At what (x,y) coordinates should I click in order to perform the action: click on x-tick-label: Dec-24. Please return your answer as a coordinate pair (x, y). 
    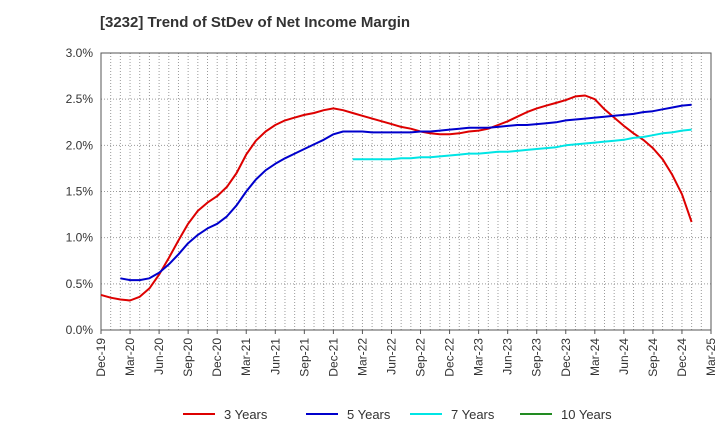
    Looking at the image, I should click on (682, 357).